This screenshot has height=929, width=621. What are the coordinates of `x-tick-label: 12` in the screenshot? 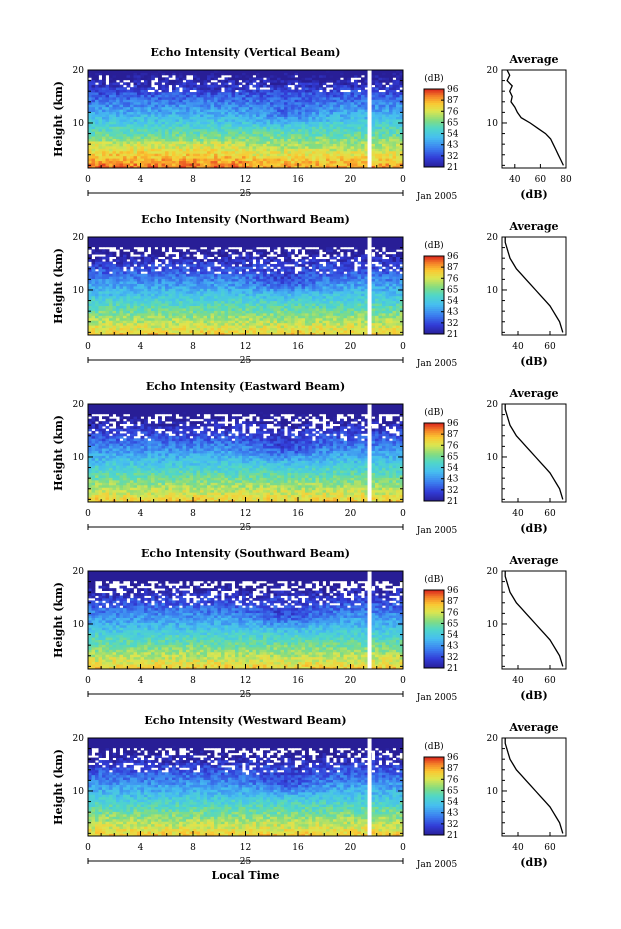 It's located at (245, 180).